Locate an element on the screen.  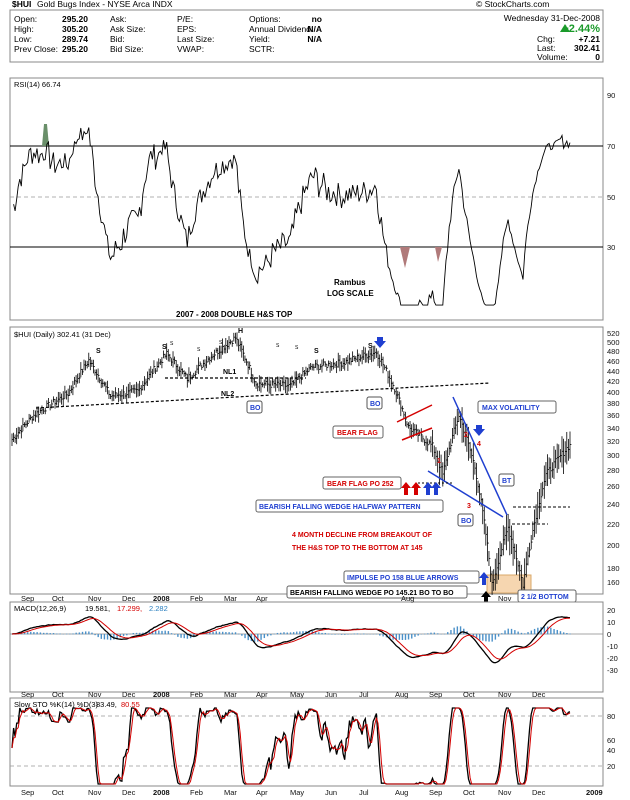
month-label-macd: Nov is located at coordinates (95, 694).